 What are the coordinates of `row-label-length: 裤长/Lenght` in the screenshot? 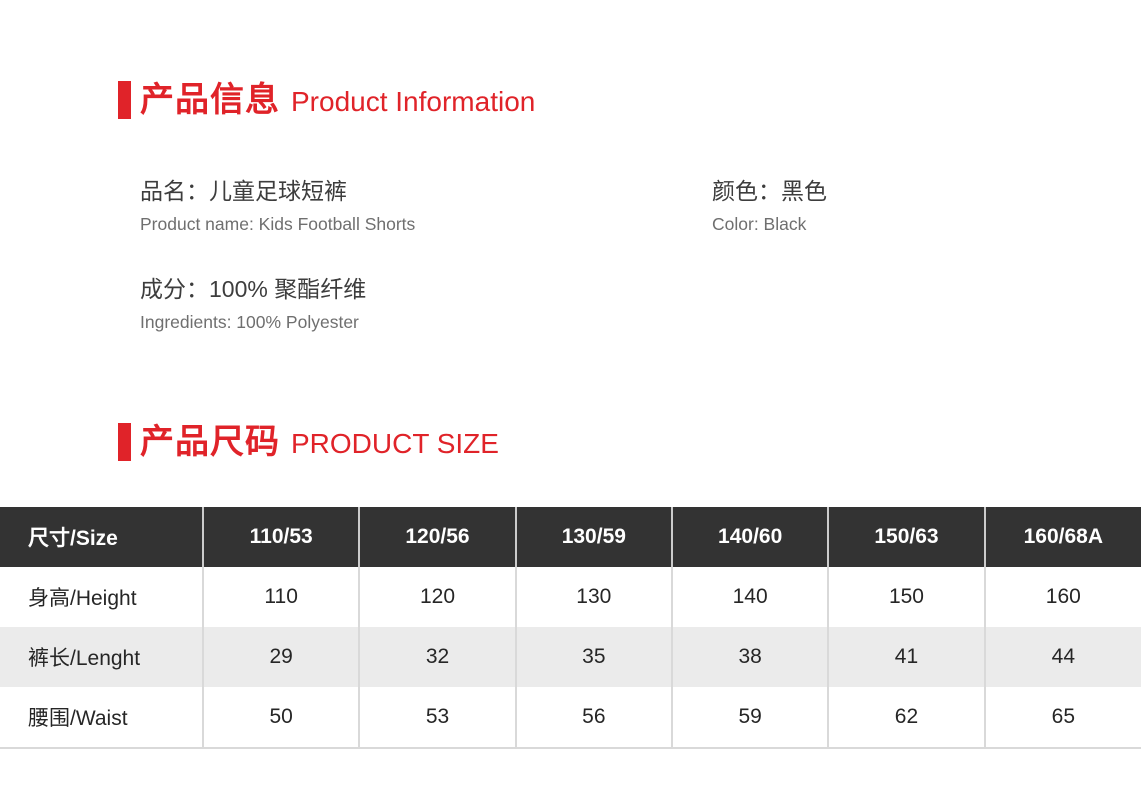 It's located at (84, 658).